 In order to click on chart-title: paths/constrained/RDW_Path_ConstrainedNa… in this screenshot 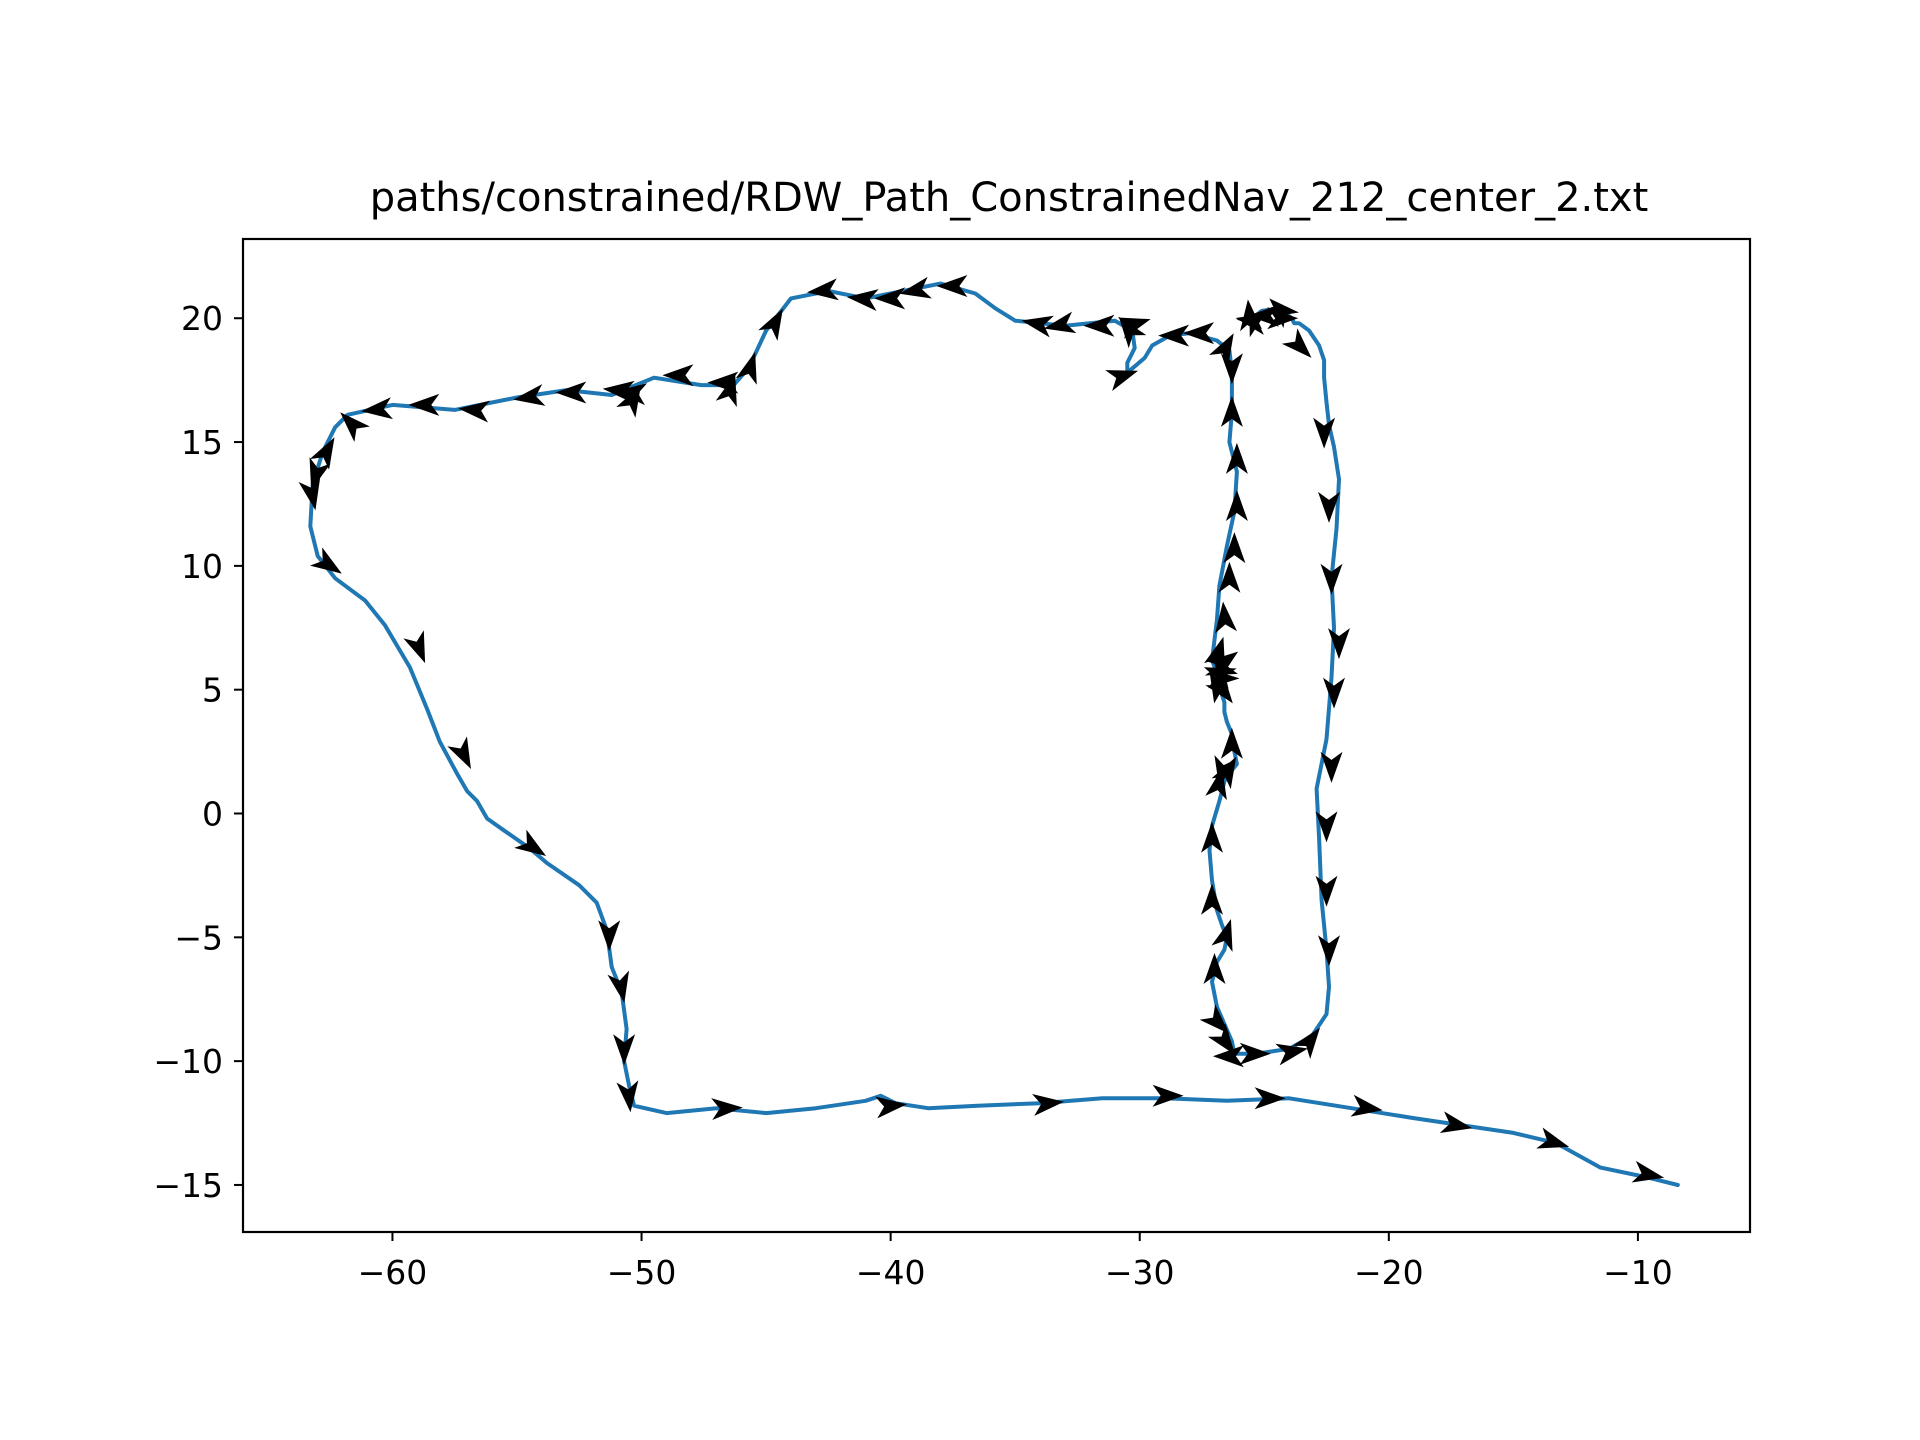, I will do `click(1009, 198)`.